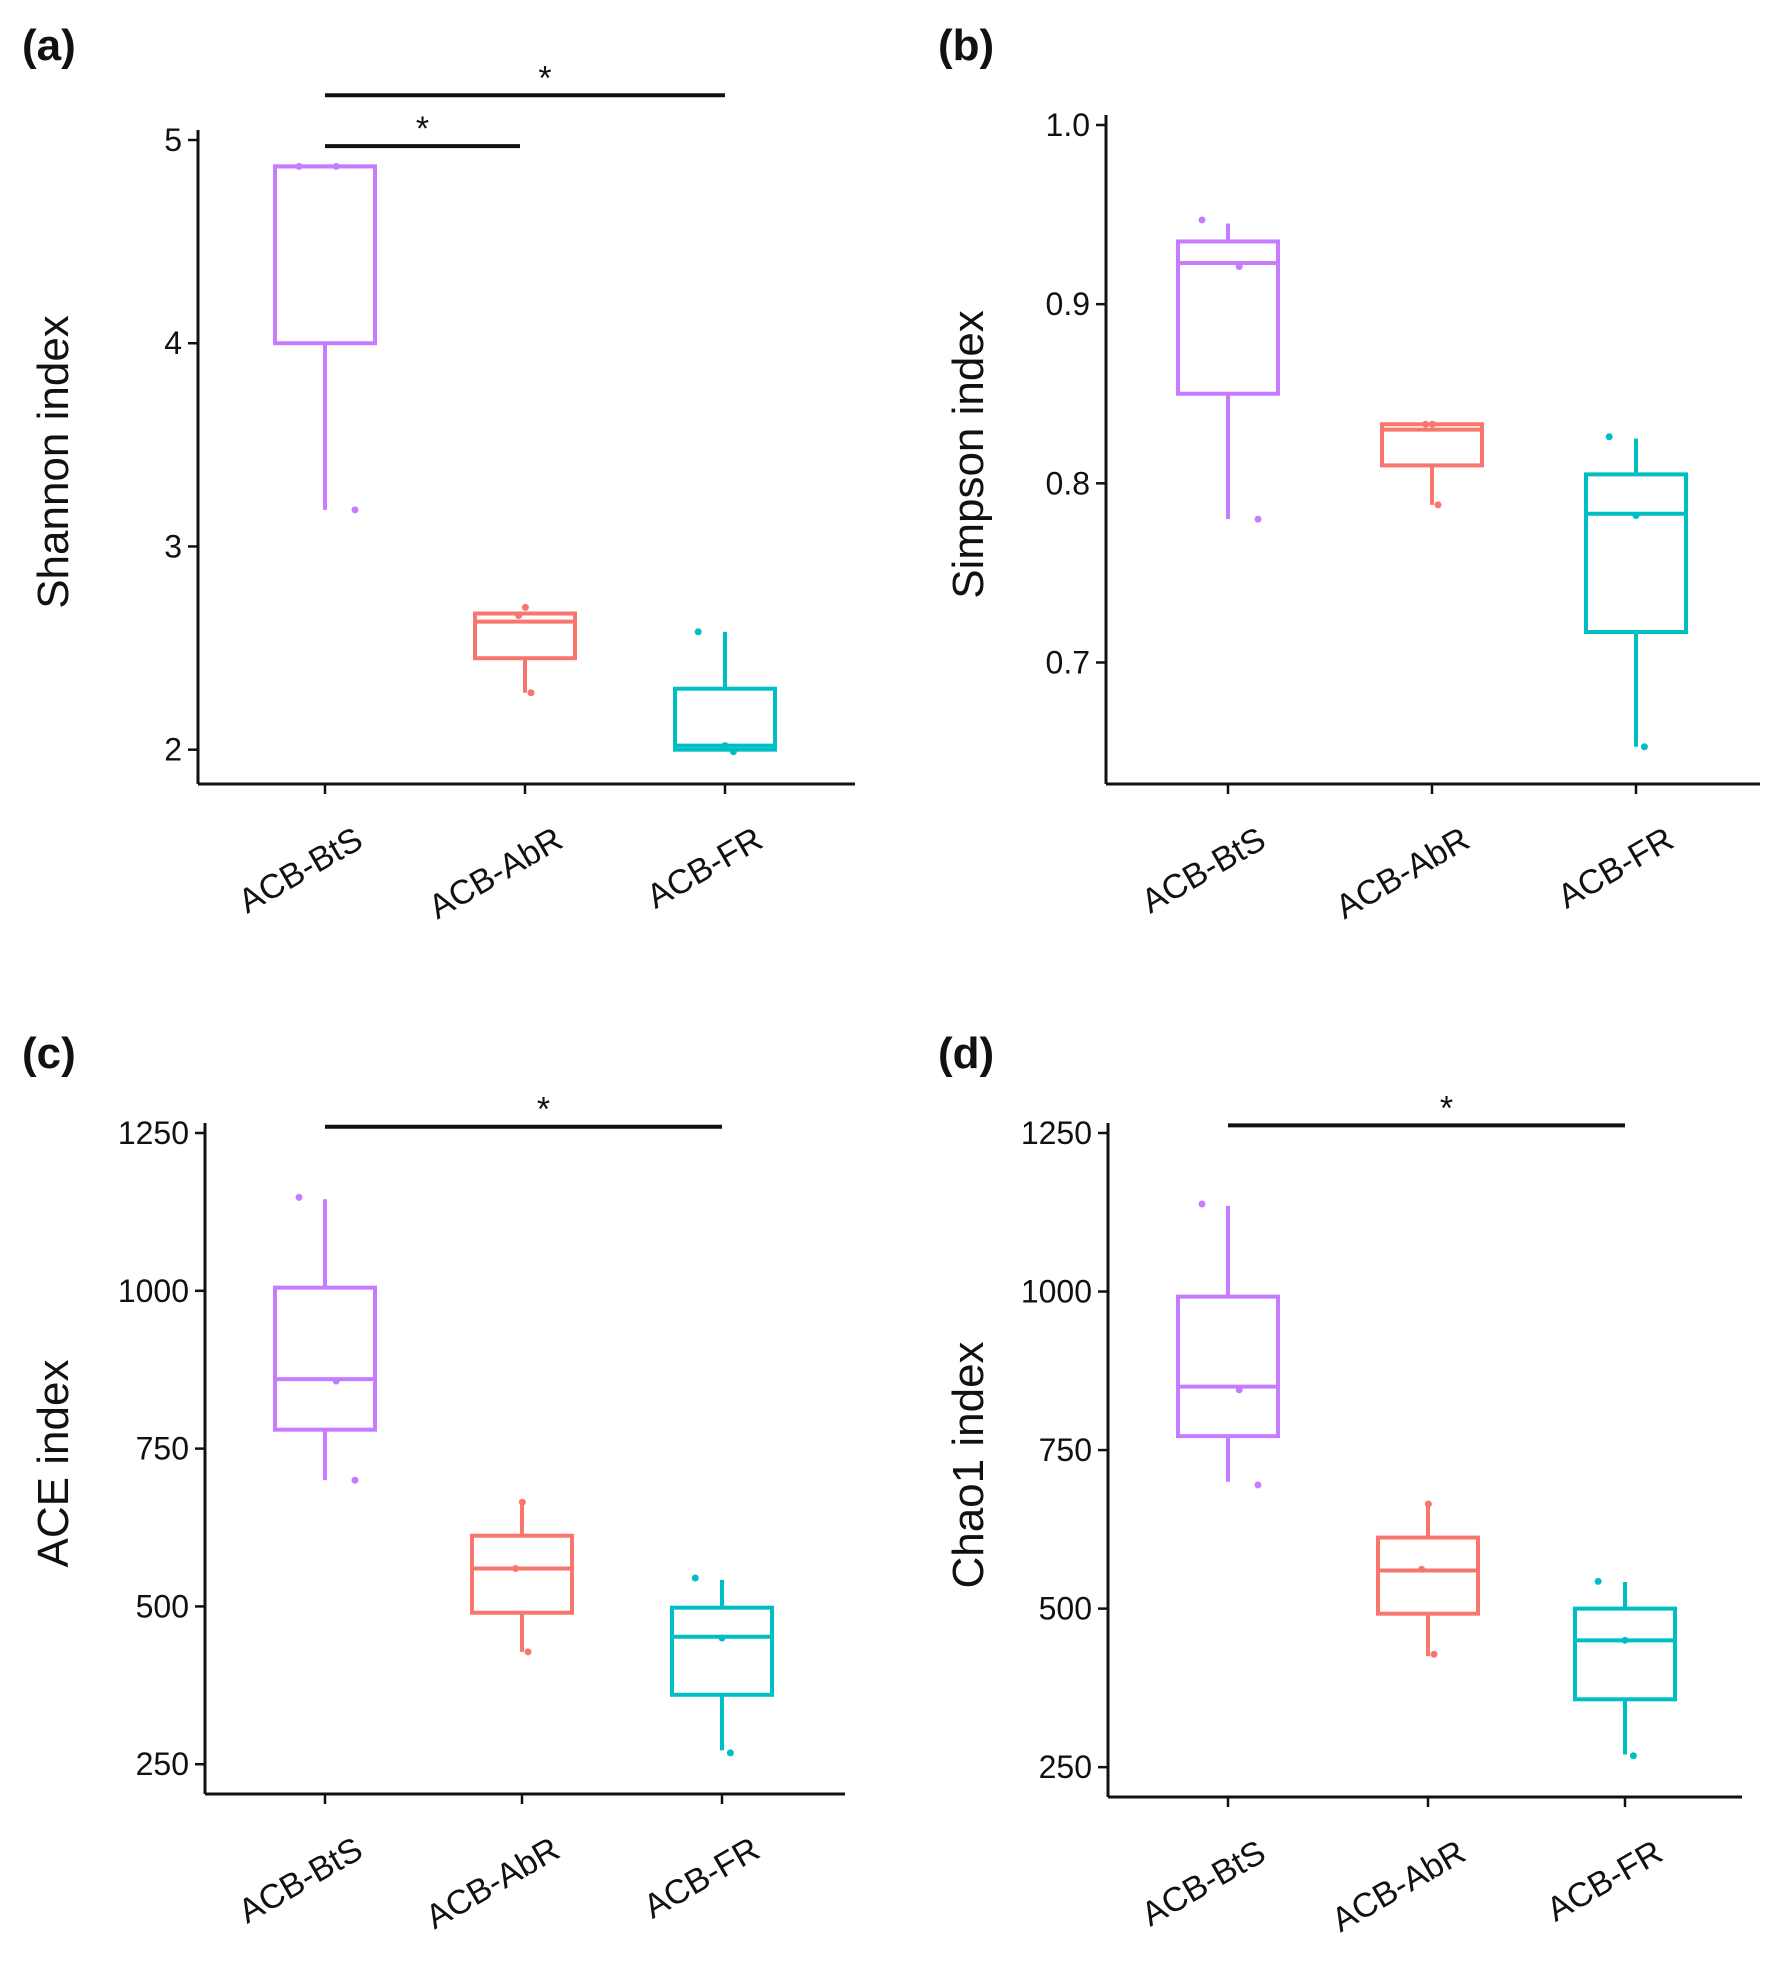 The height and width of the screenshot is (1982, 1779). Describe the element at coordinates (966, 45) in the screenshot. I see `panel-label: (b)` at that location.